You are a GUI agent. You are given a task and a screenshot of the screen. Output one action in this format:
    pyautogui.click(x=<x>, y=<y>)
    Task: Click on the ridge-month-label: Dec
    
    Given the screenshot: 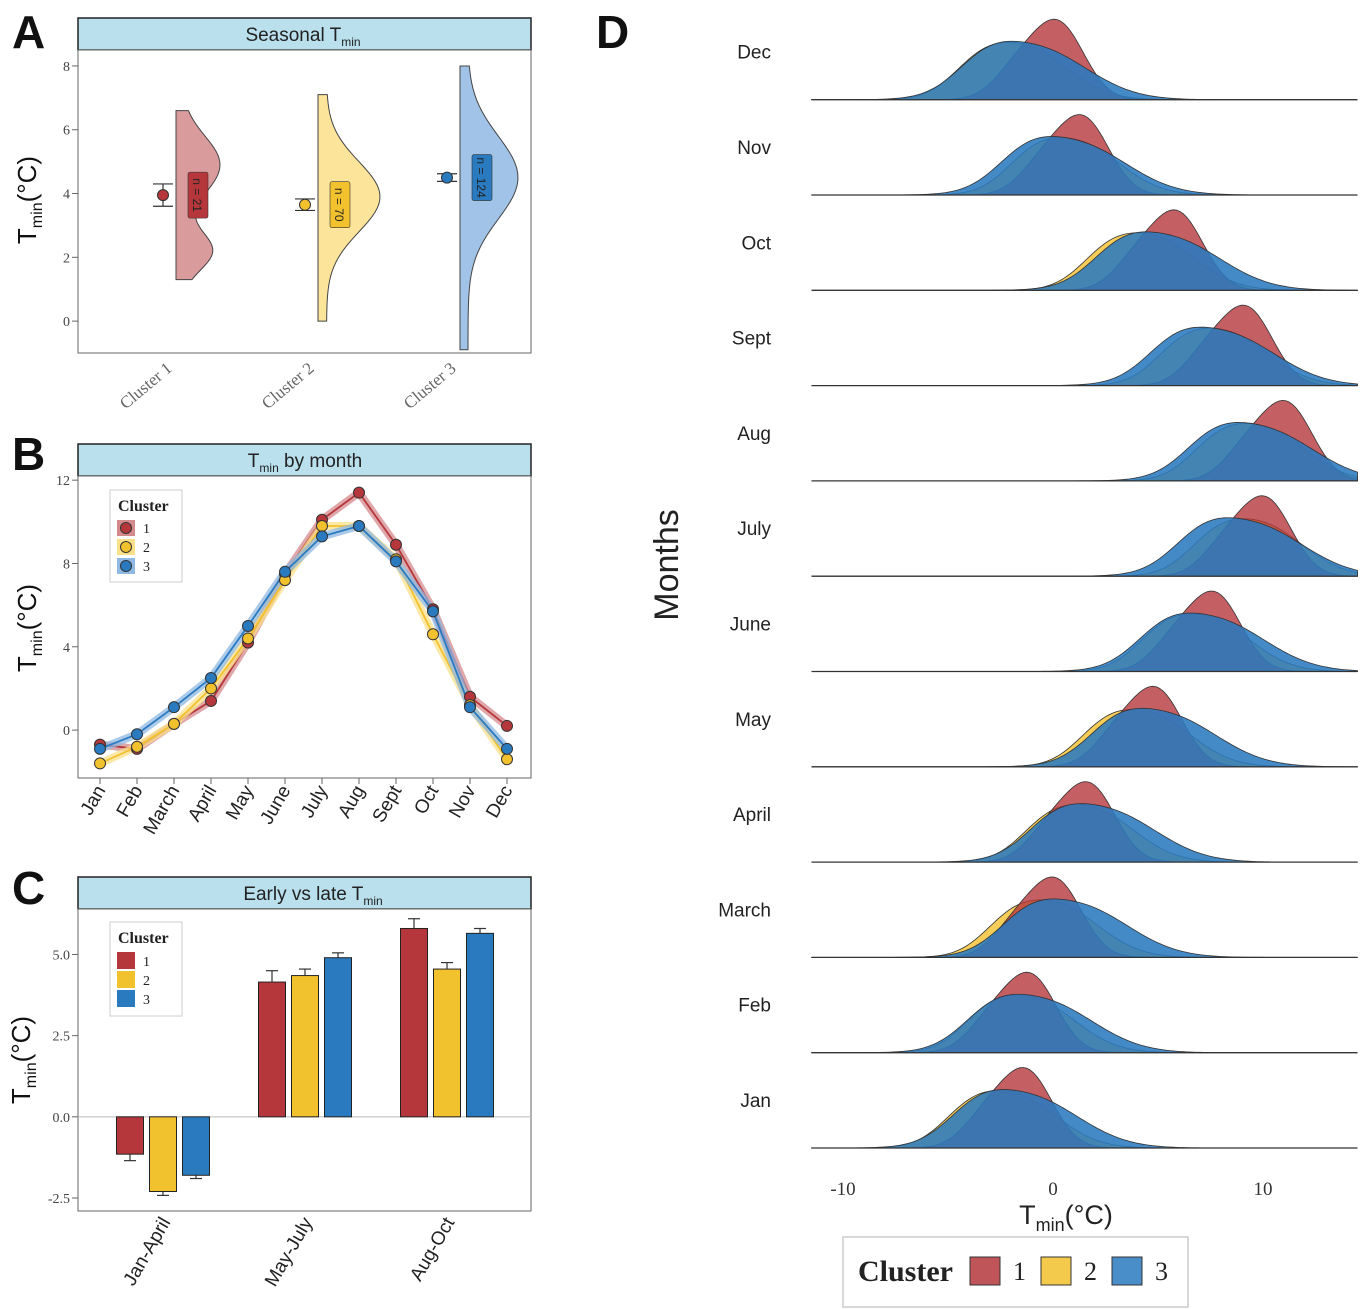 What is the action you would take?
    pyautogui.click(x=754, y=53)
    